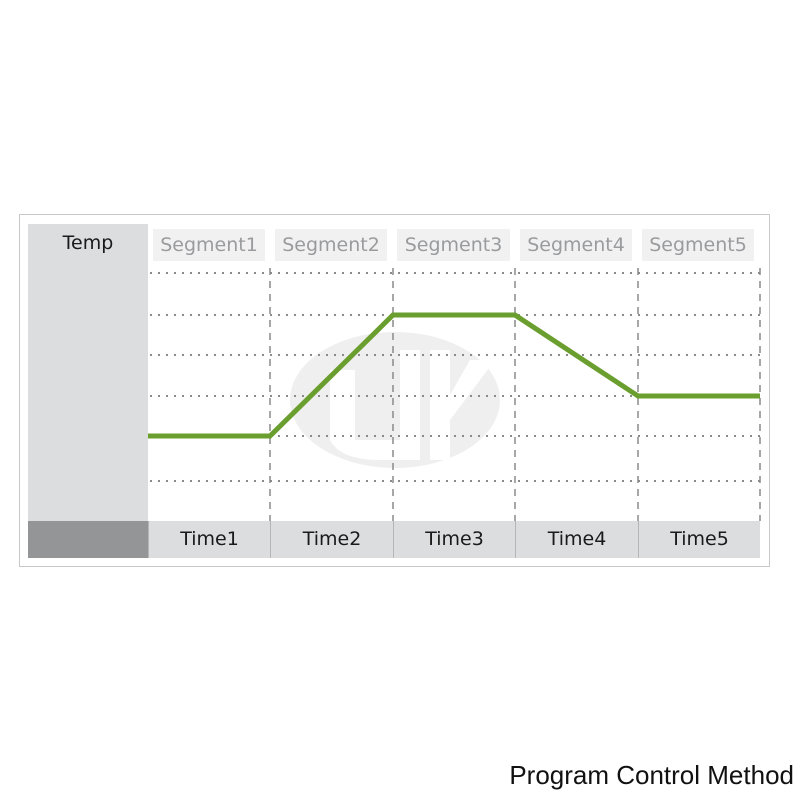  Describe the element at coordinates (209, 539) in the screenshot. I see `time-label-1: Time1` at that location.